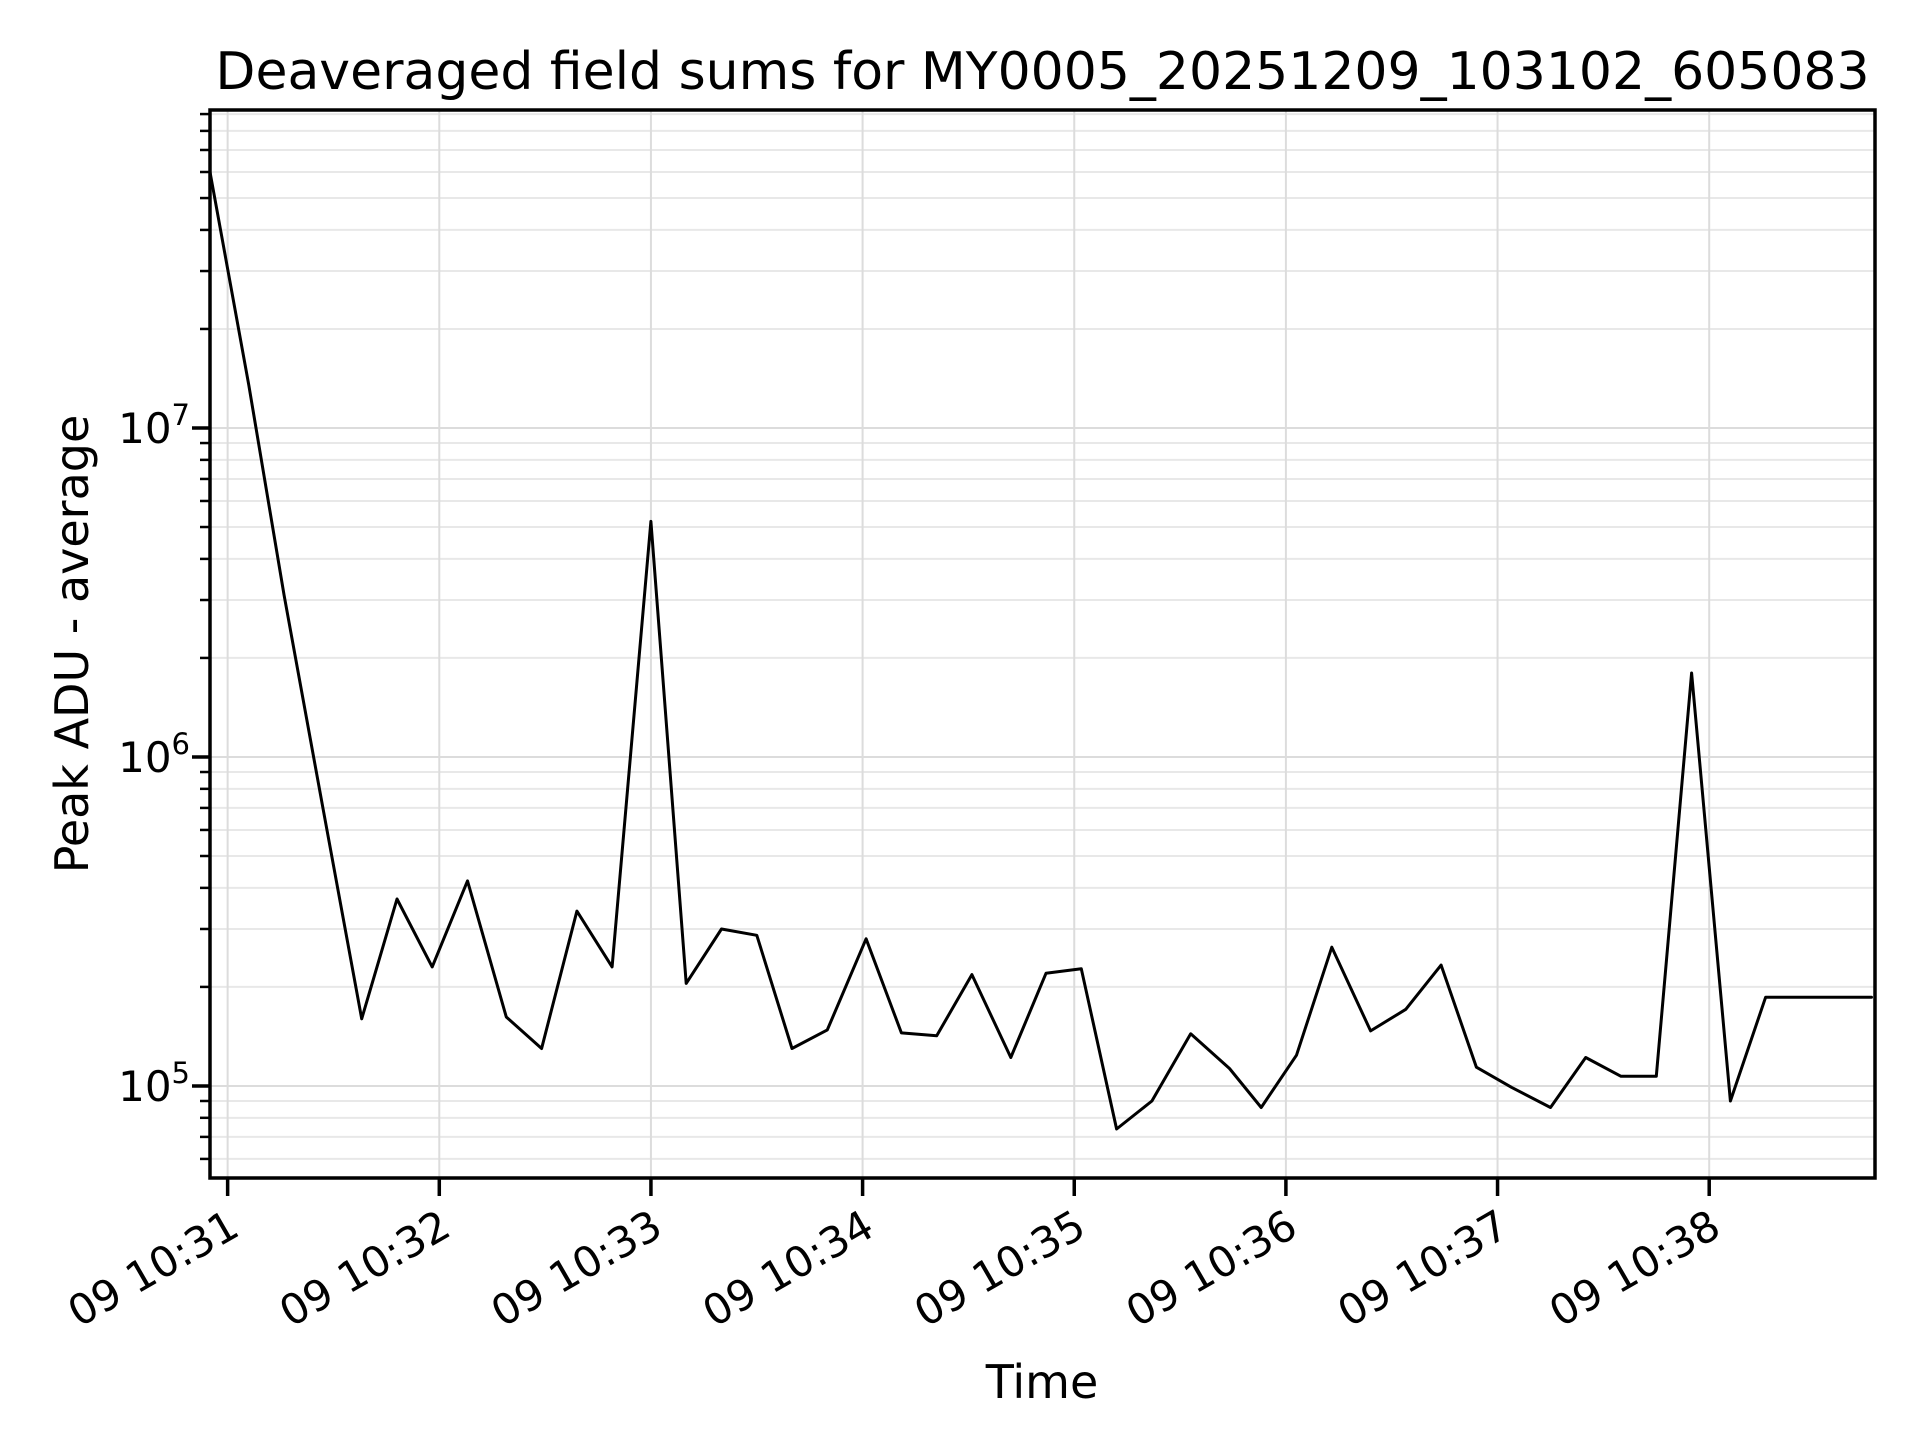 This screenshot has width=1920, height=1440. I want to click on y-tick-label: 10⁶, so click(154, 754).